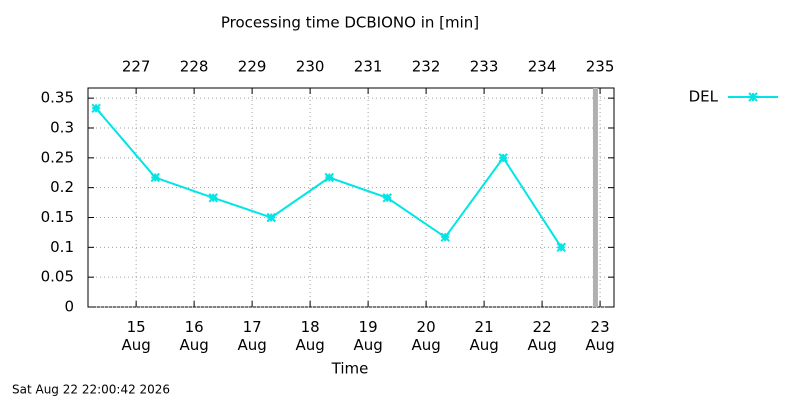  I want to click on x2-tick-label: 229, so click(252, 67).